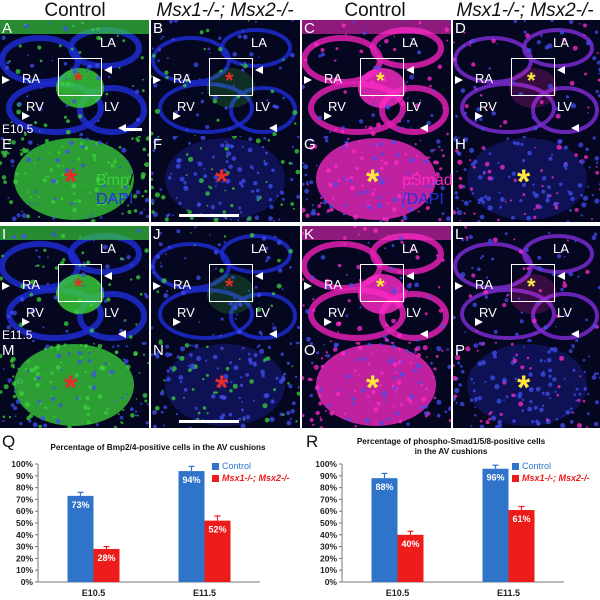 This screenshot has height=600, width=600. Describe the element at coordinates (231, 294) in the screenshot. I see `av-cushion-region` at that location.